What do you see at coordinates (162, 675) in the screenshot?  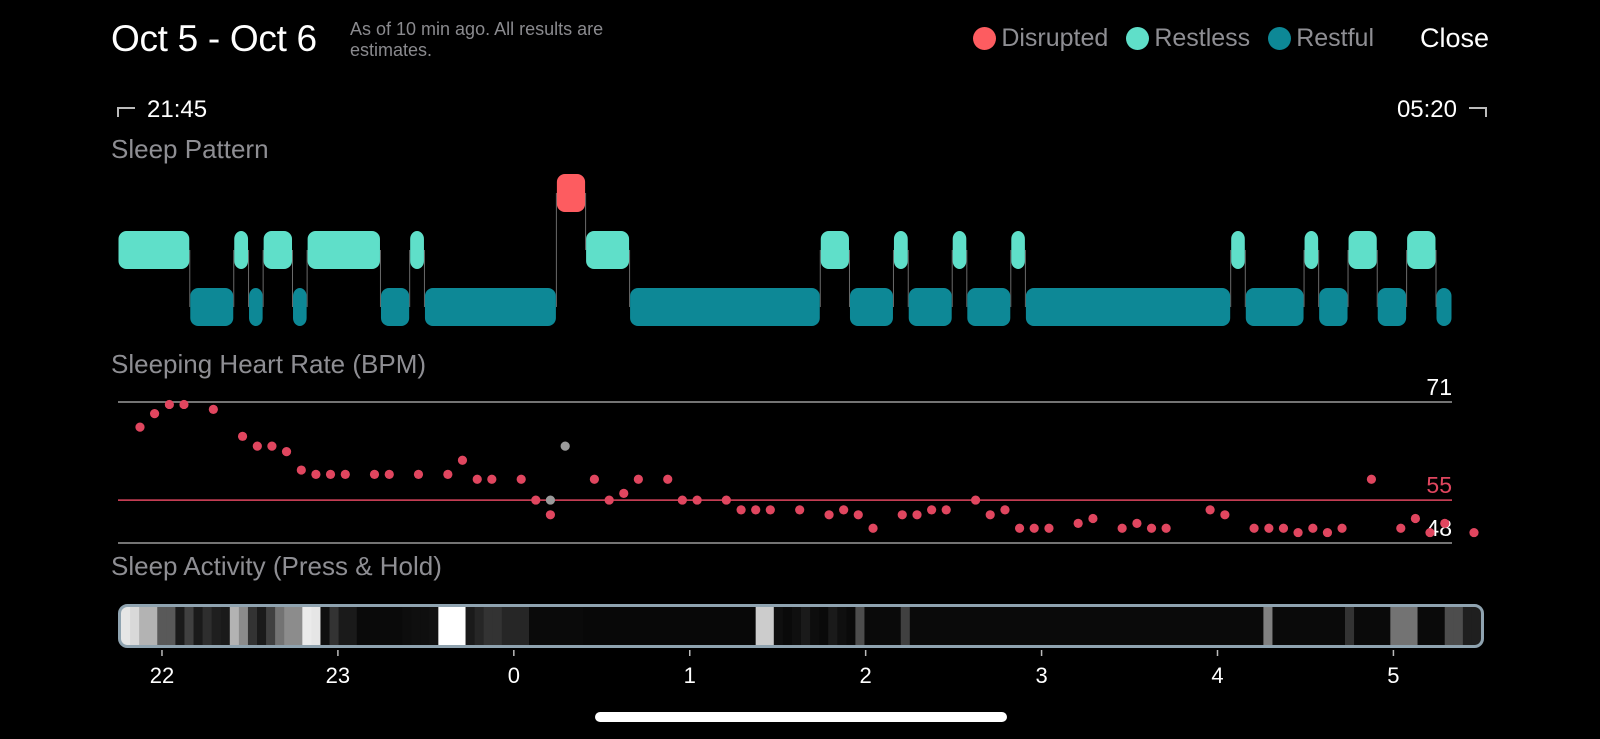 I see `x-tick-label: 22` at bounding box center [162, 675].